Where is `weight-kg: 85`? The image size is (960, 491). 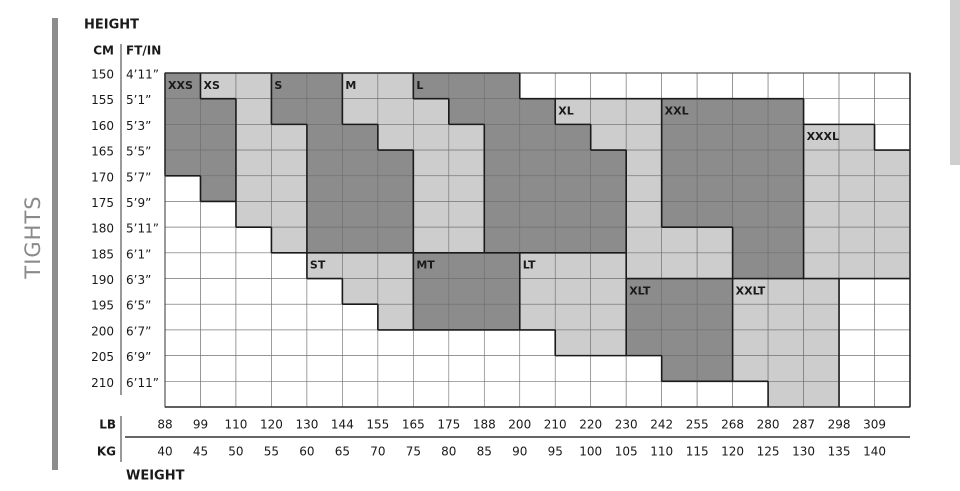 weight-kg: 85 is located at coordinates (484, 452).